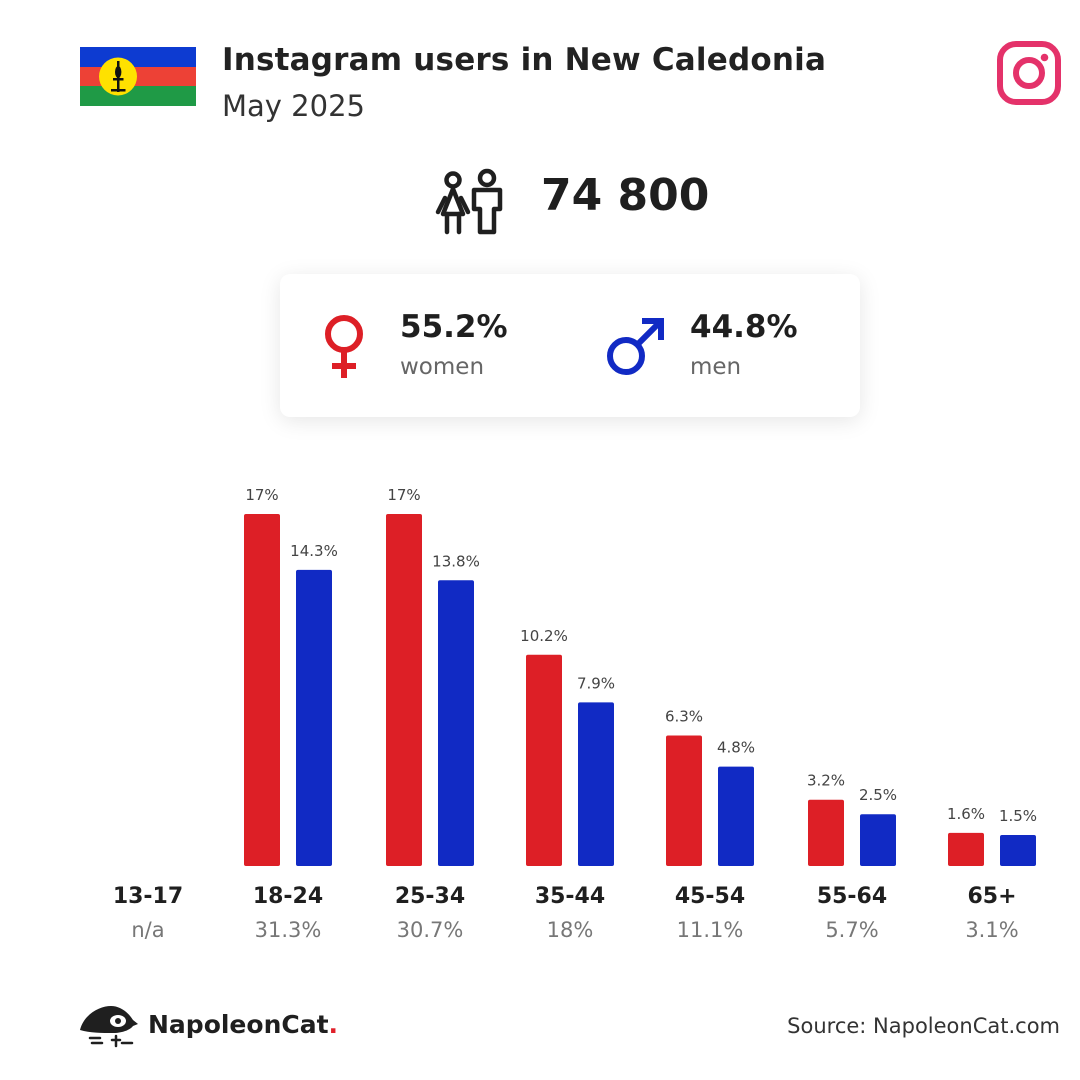 This screenshot has width=1080, height=1080. Describe the element at coordinates (1018, 816) in the screenshot. I see `data-label-men-65+: 1.5%` at that location.